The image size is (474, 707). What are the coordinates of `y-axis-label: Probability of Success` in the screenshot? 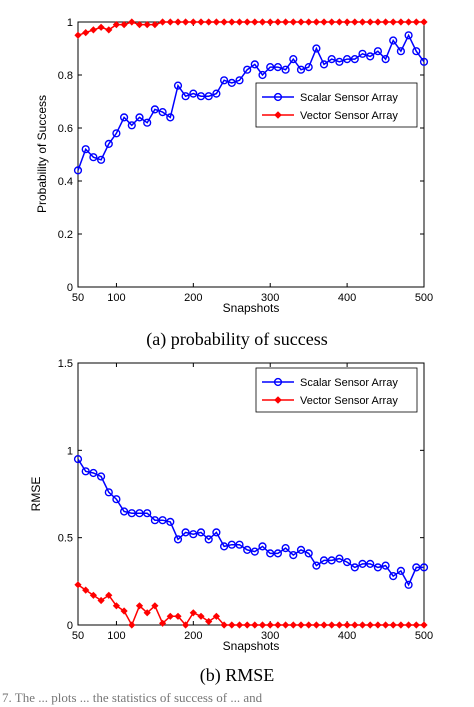 It's located at (42, 154).